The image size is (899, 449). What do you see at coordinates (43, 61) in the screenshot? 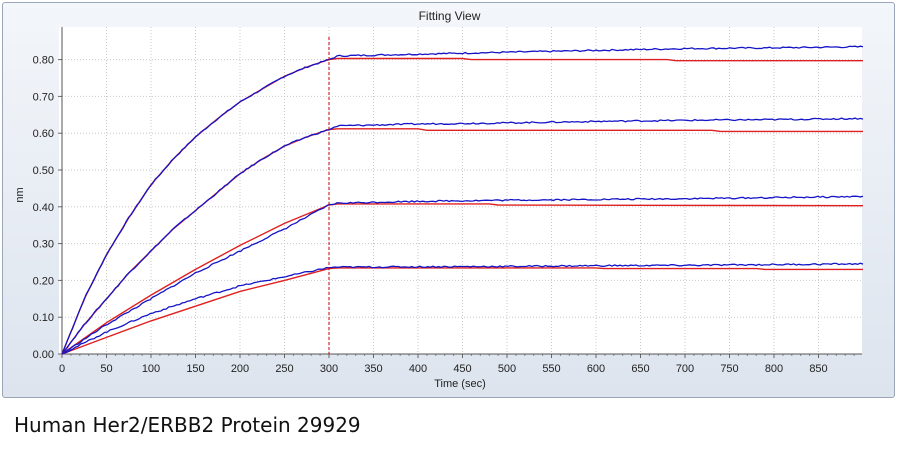
I see `y-tick-label: 0.80` at bounding box center [43, 61].